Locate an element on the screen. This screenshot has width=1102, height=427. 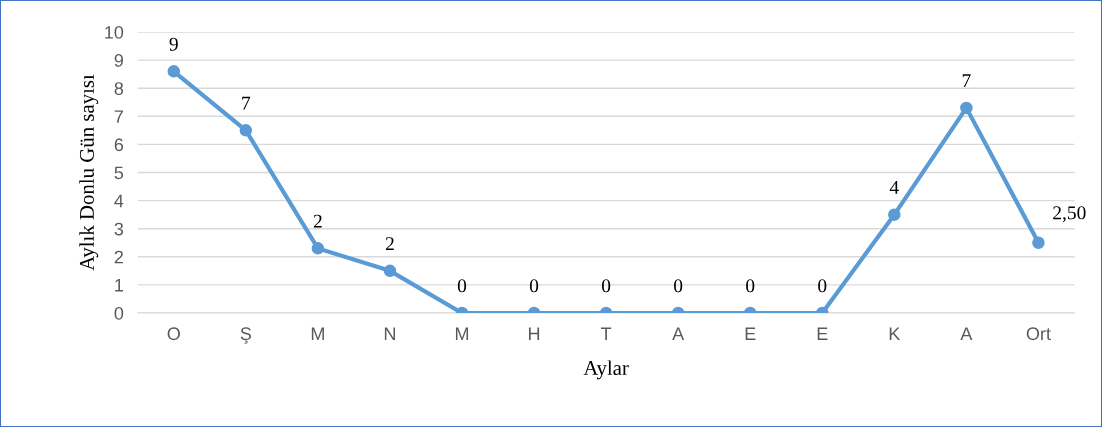
x-tick-label: N is located at coordinates (389, 333).